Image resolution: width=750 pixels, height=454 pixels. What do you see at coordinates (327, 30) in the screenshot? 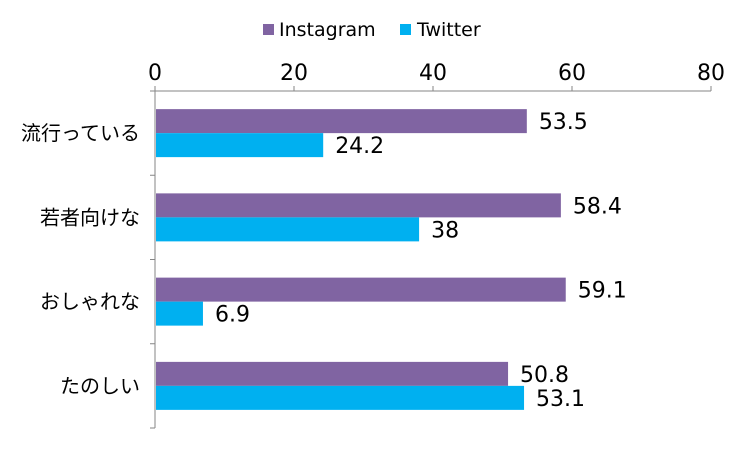
I see `legend-label-instagram: Instagram` at bounding box center [327, 30].